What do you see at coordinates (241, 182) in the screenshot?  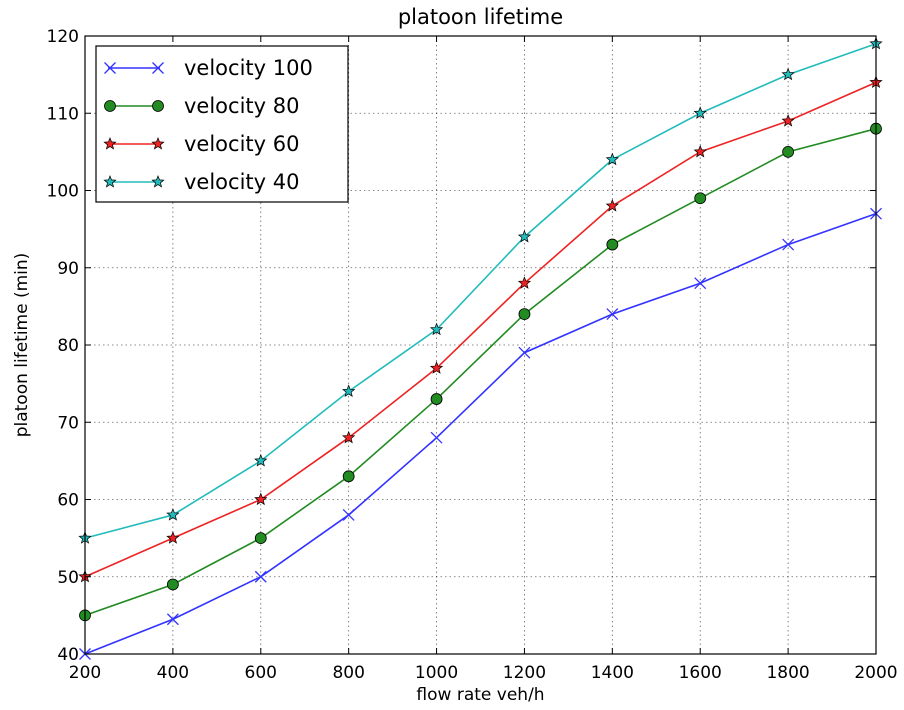 I see `legend-label: velocity 40` at bounding box center [241, 182].